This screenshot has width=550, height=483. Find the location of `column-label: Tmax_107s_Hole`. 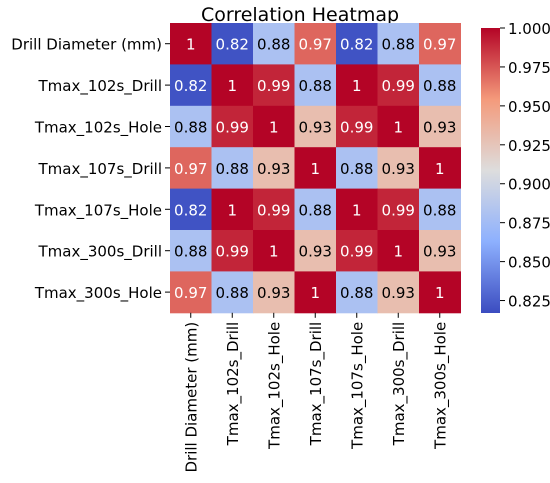

column-label: Tmax_107s_Hole is located at coordinates (358, 386).